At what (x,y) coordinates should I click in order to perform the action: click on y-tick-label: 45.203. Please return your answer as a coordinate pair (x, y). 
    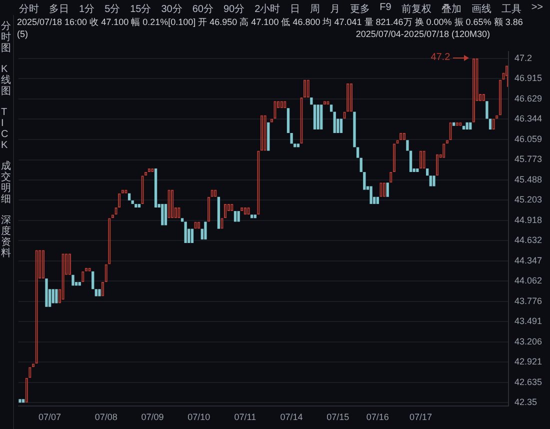
    Looking at the image, I should click on (528, 199).